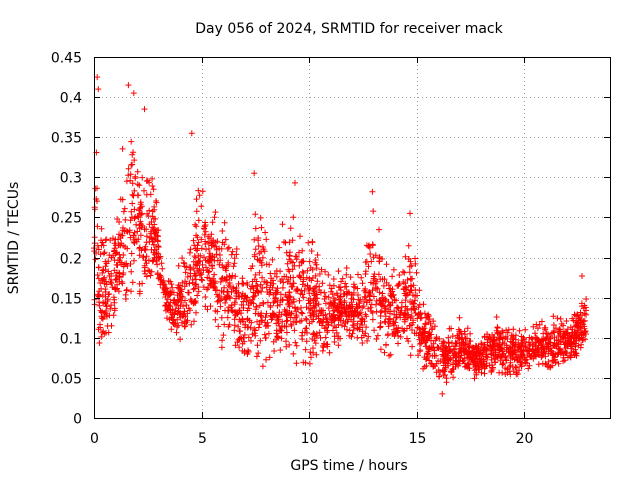  Describe the element at coordinates (66, 300) in the screenshot. I see `y-tick-label: 0.15` at that location.